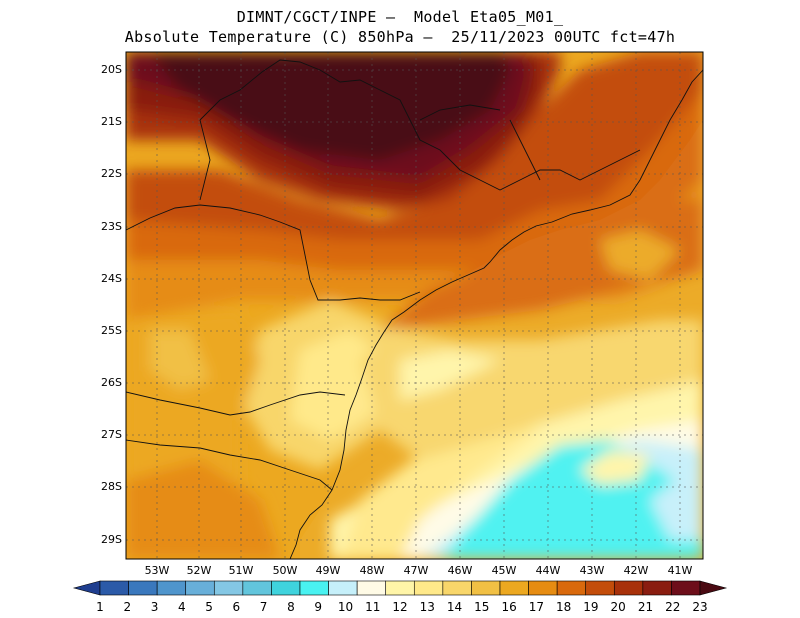 The image size is (800, 618). I want to click on lat-label: 28S, so click(111, 486).